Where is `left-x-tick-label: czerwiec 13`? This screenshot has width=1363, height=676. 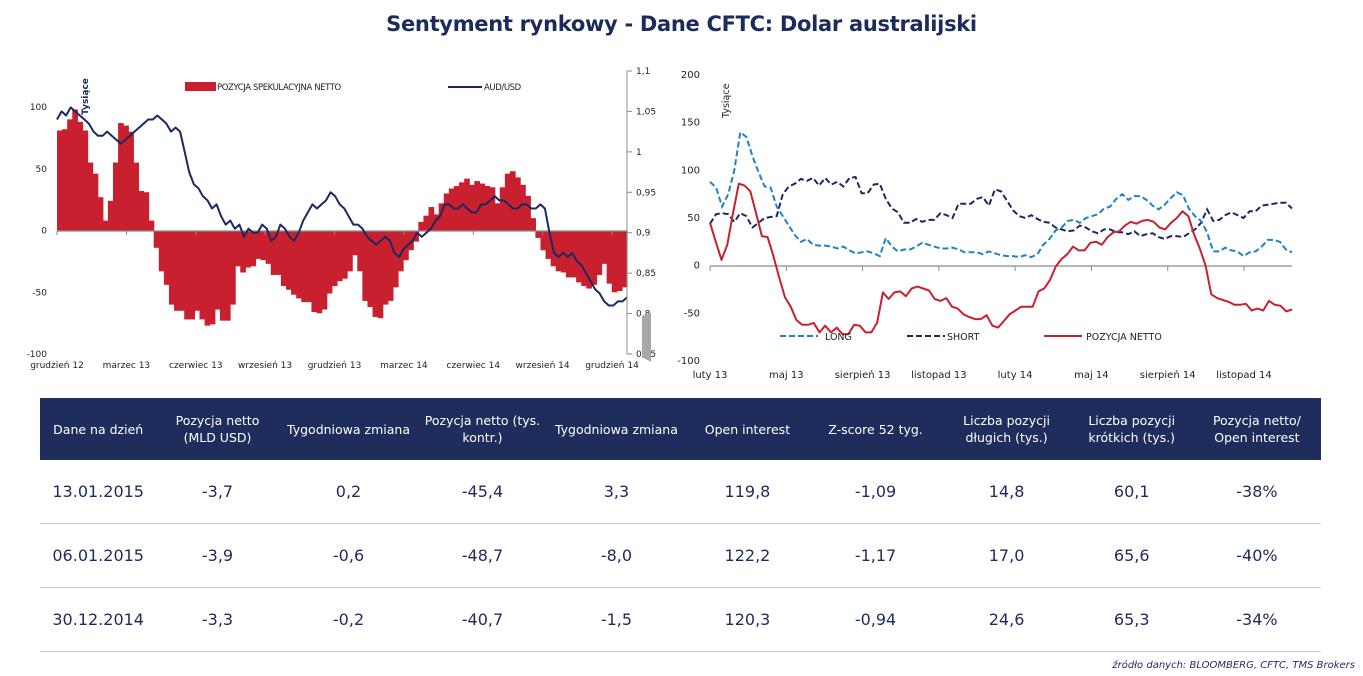 left-x-tick-label: czerwiec 13 is located at coordinates (196, 366).